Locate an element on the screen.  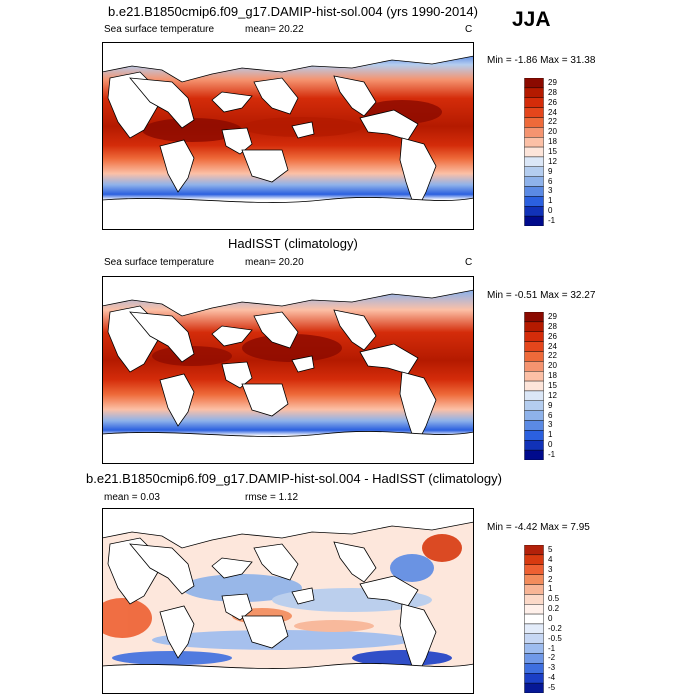
land-masses-obs is located at coordinates (288, 370).